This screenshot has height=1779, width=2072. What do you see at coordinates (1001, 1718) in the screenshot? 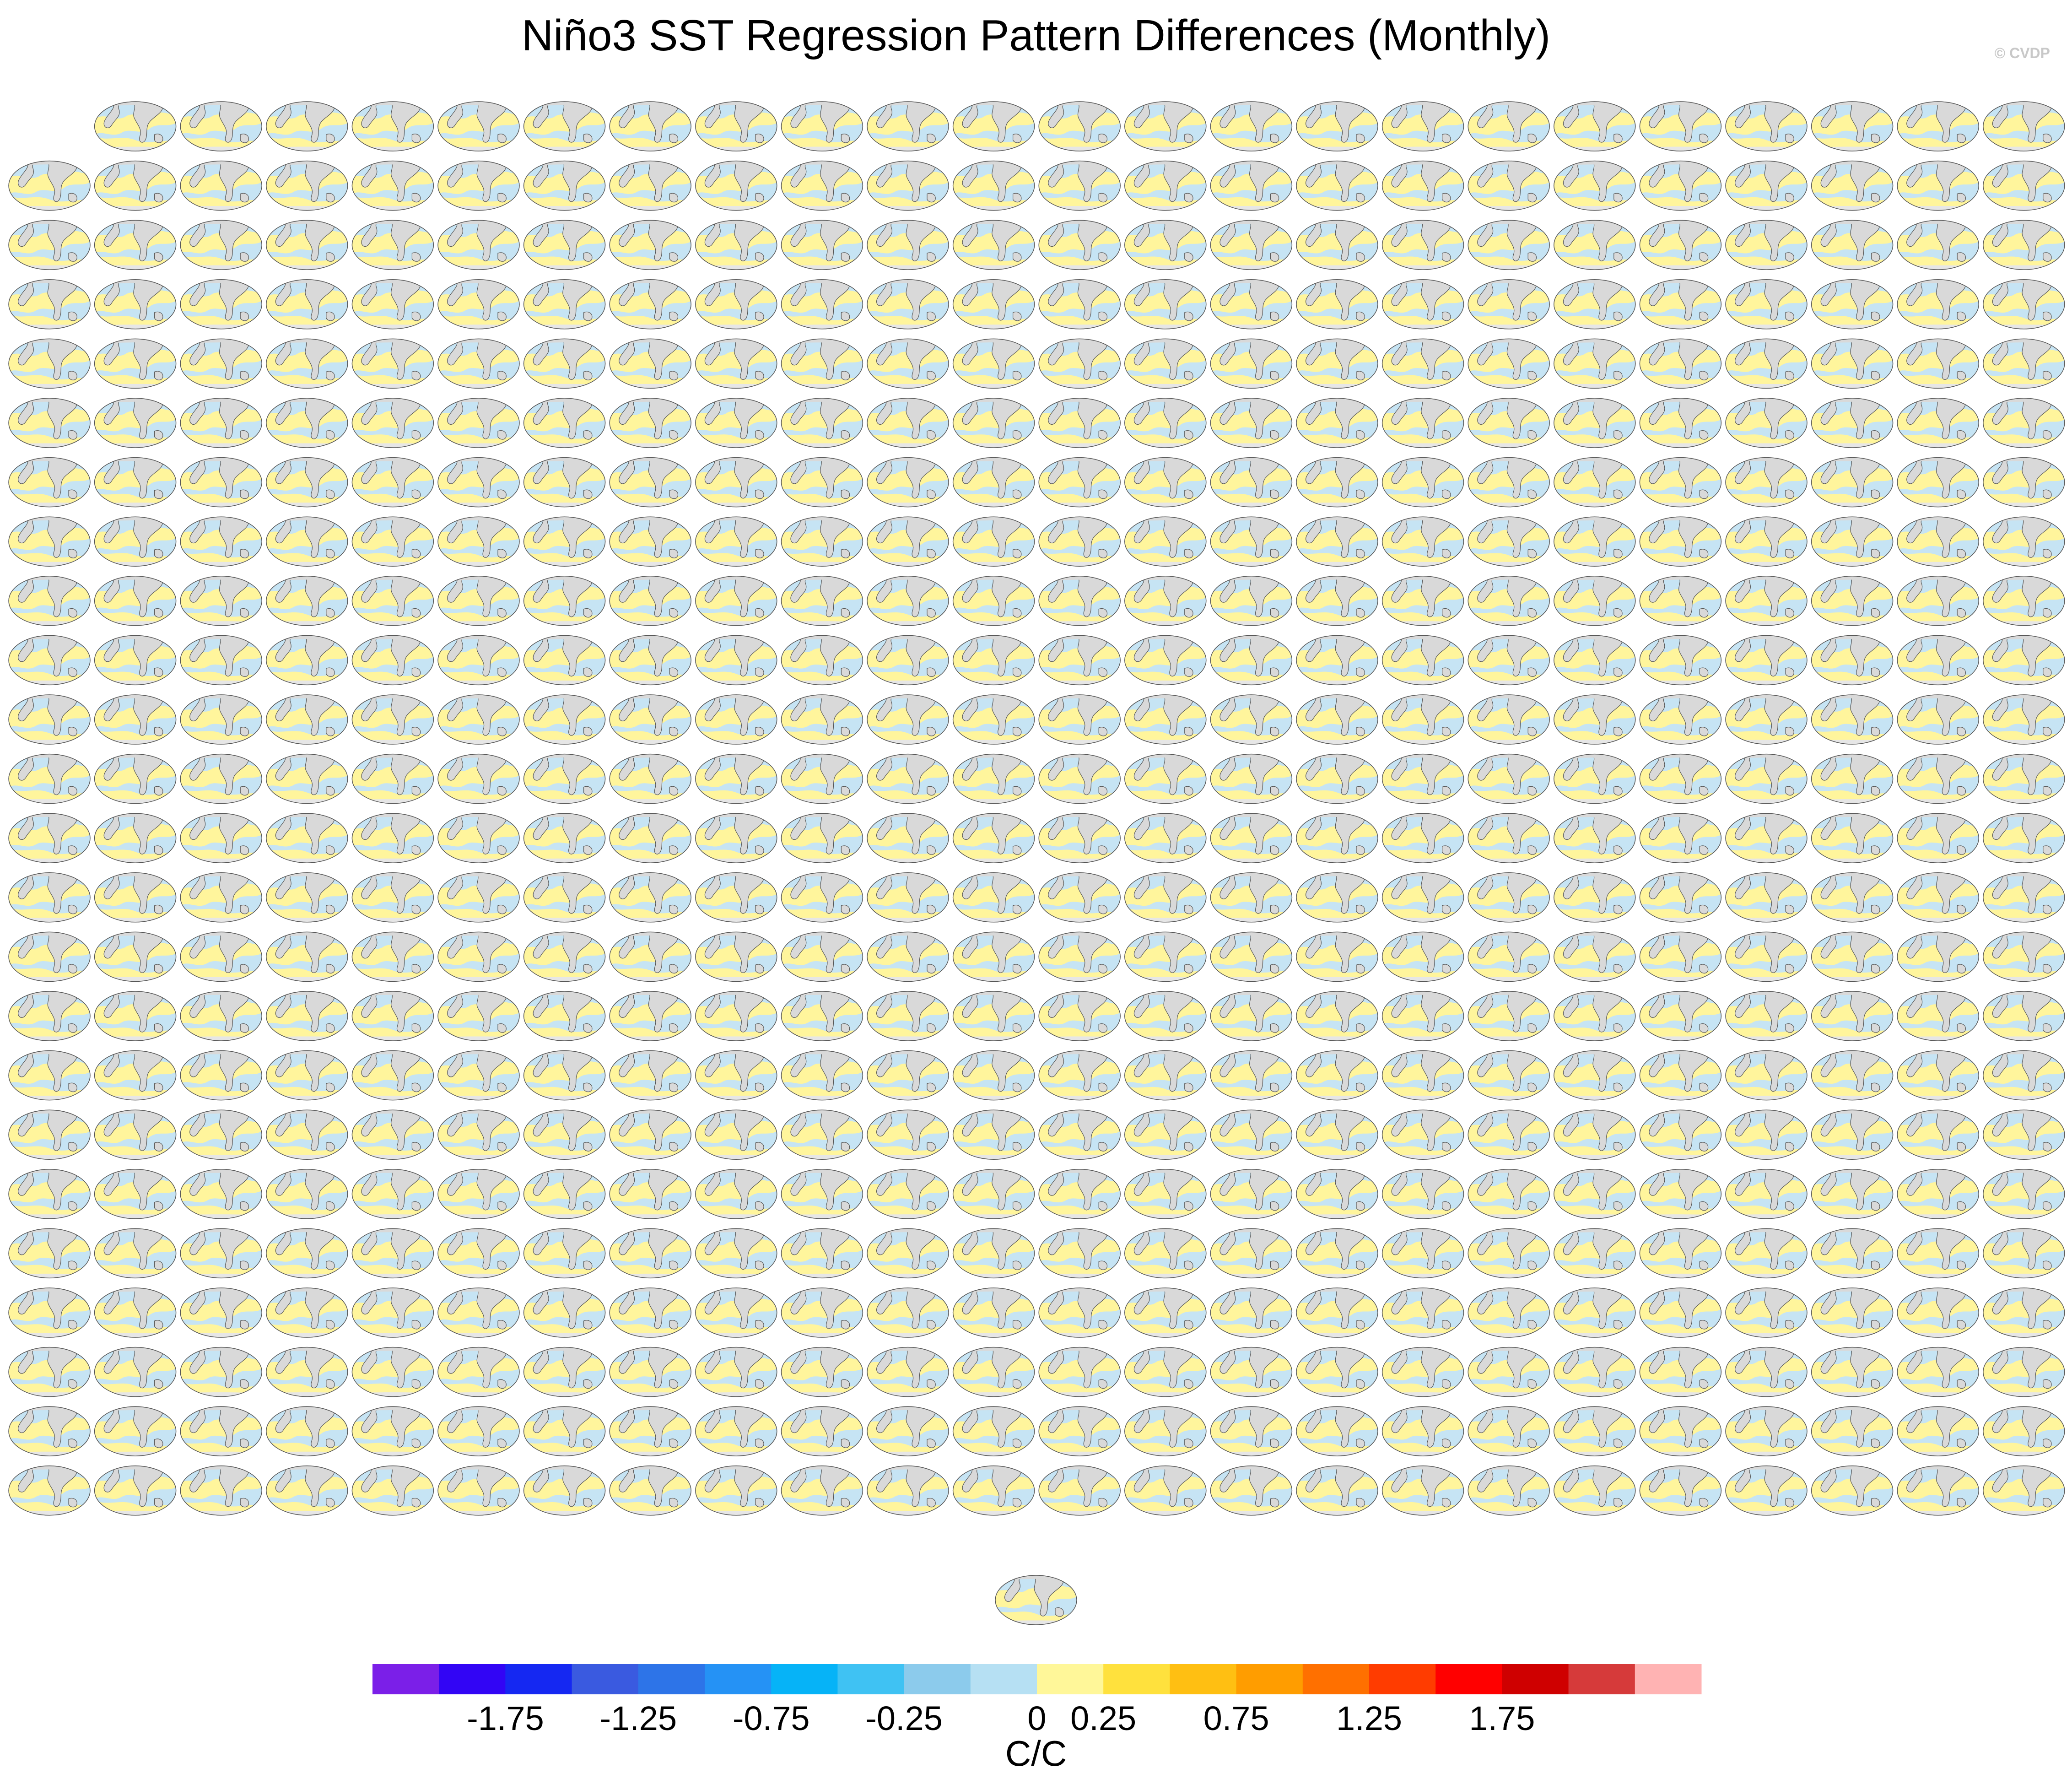
I see `colorbar-tick-labels: -1.75 -1.25 -0.75 -0.25 0 0.25 0.75 1.25 1.75` at bounding box center [1001, 1718].